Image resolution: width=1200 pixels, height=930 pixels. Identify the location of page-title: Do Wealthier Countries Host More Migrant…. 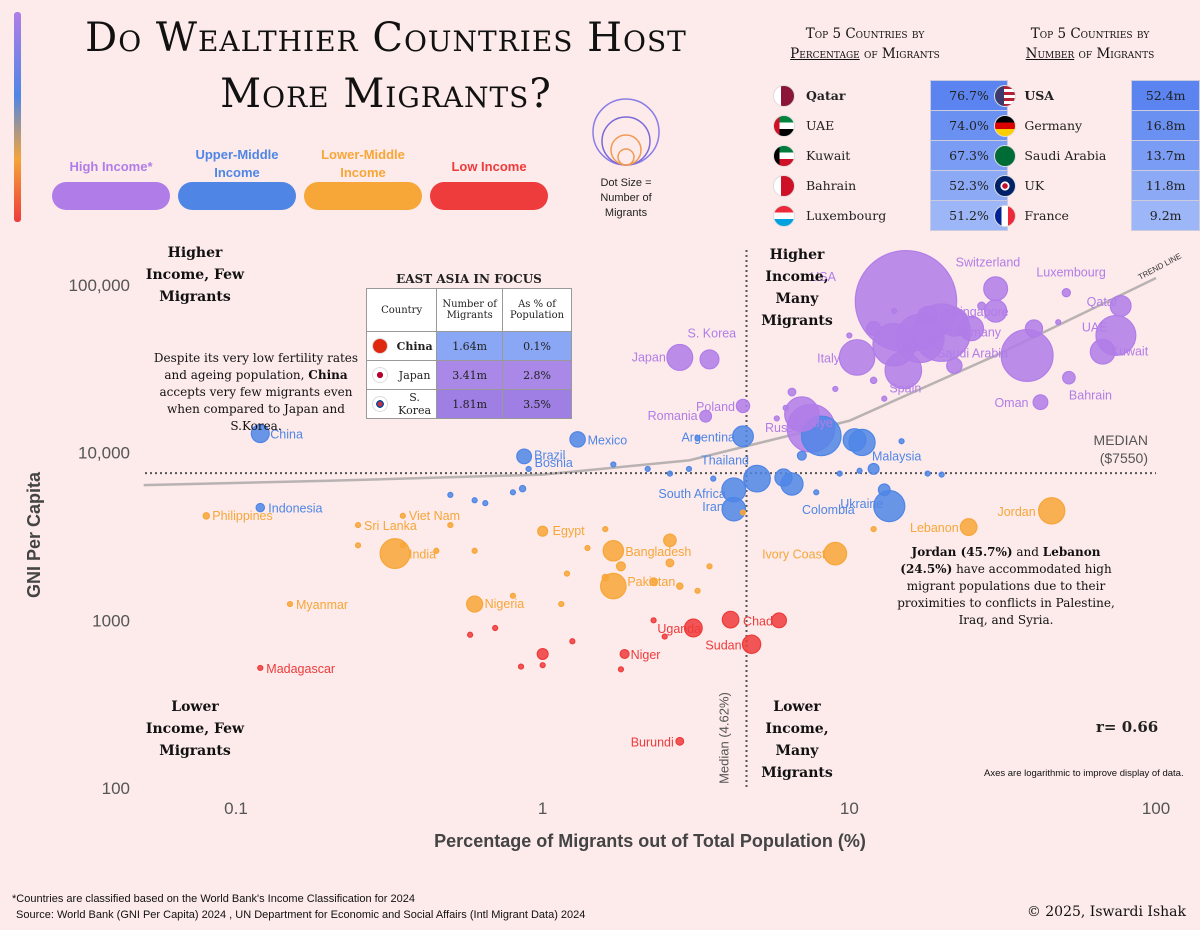
(386, 66).